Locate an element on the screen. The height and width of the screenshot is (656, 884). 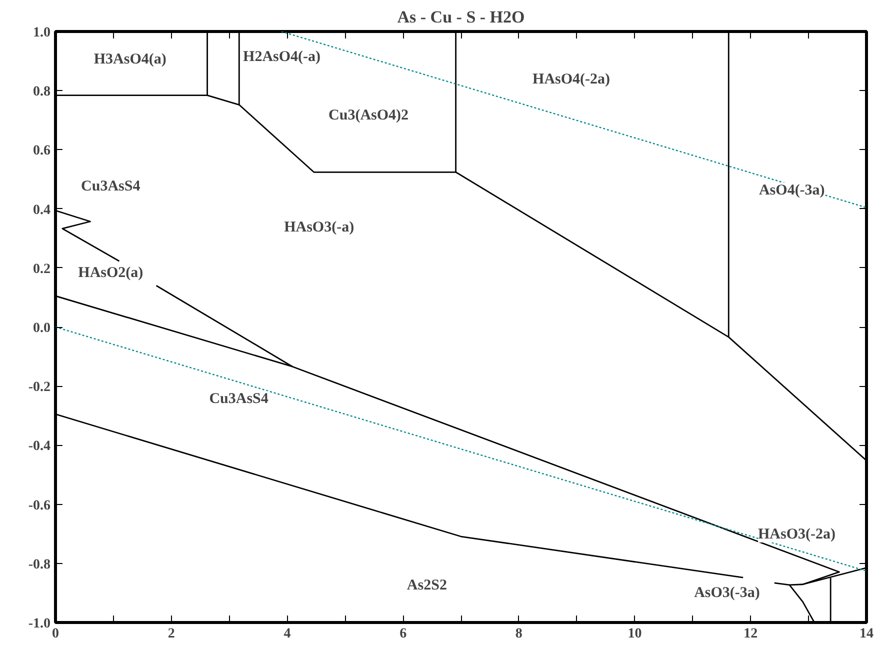
x-tick-label: 12 is located at coordinates (751, 634).